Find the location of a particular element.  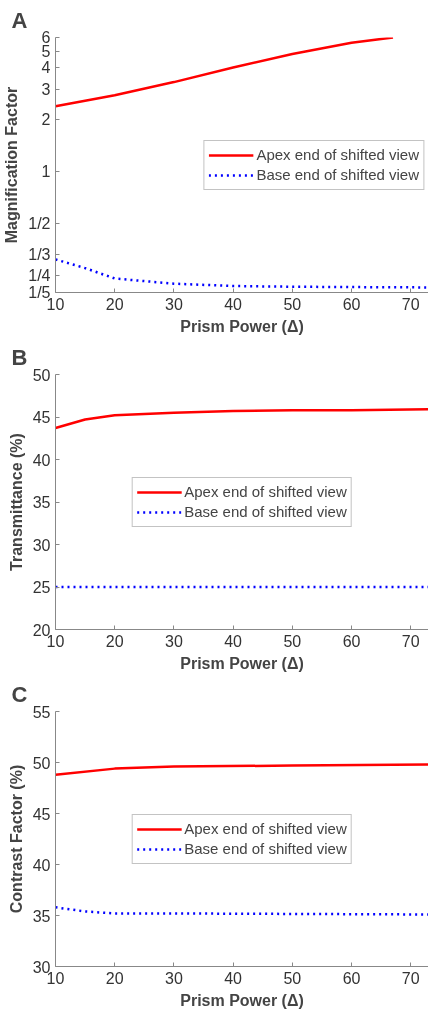

y-axis-title: Magnification Factor is located at coordinates (12, 165).